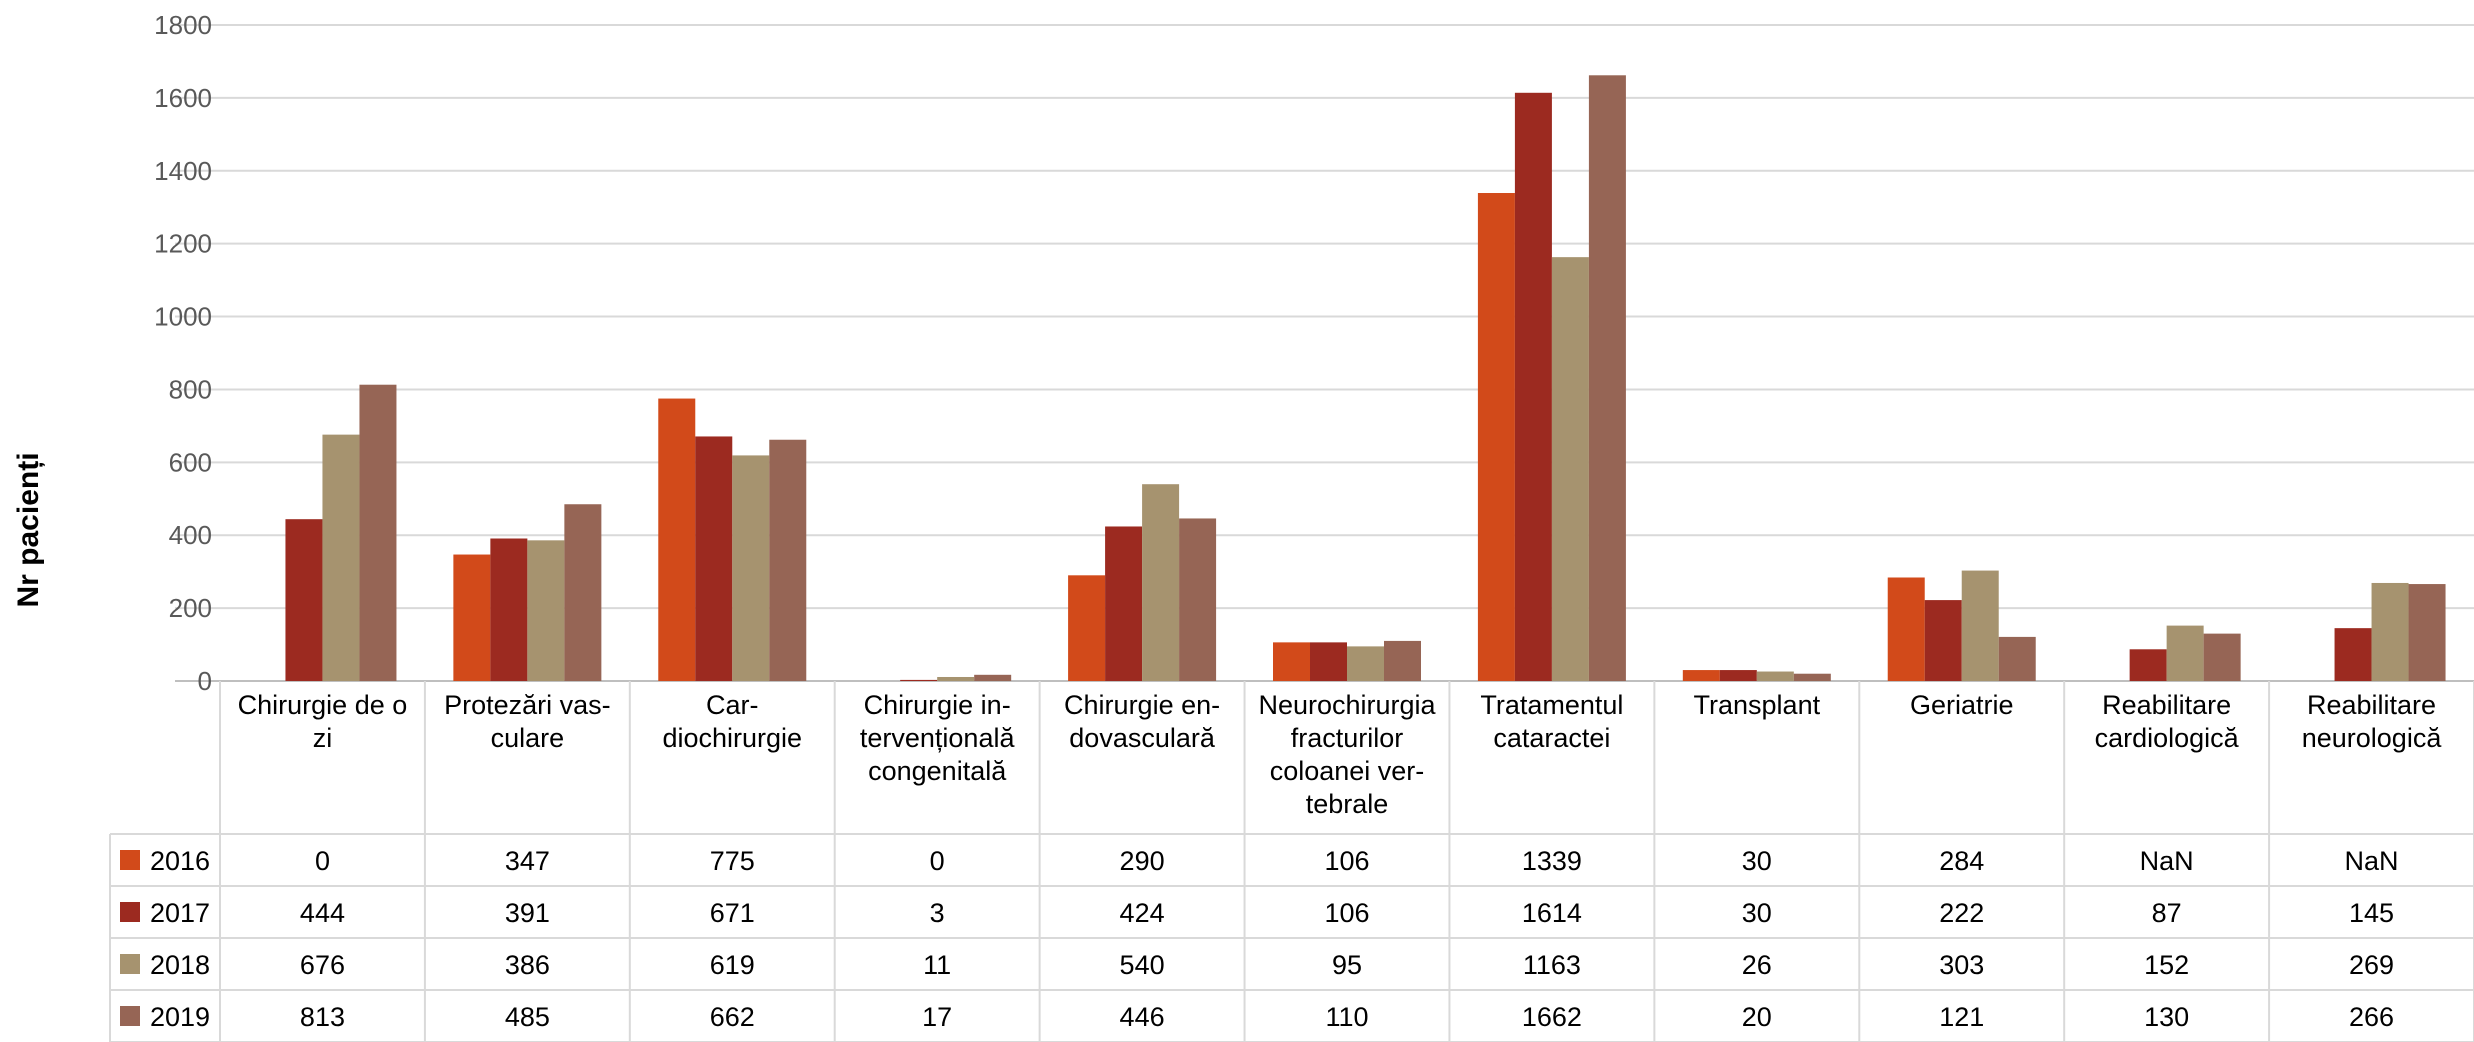  Describe the element at coordinates (1961, 965) in the screenshot. I see `data-label: 303` at that location.